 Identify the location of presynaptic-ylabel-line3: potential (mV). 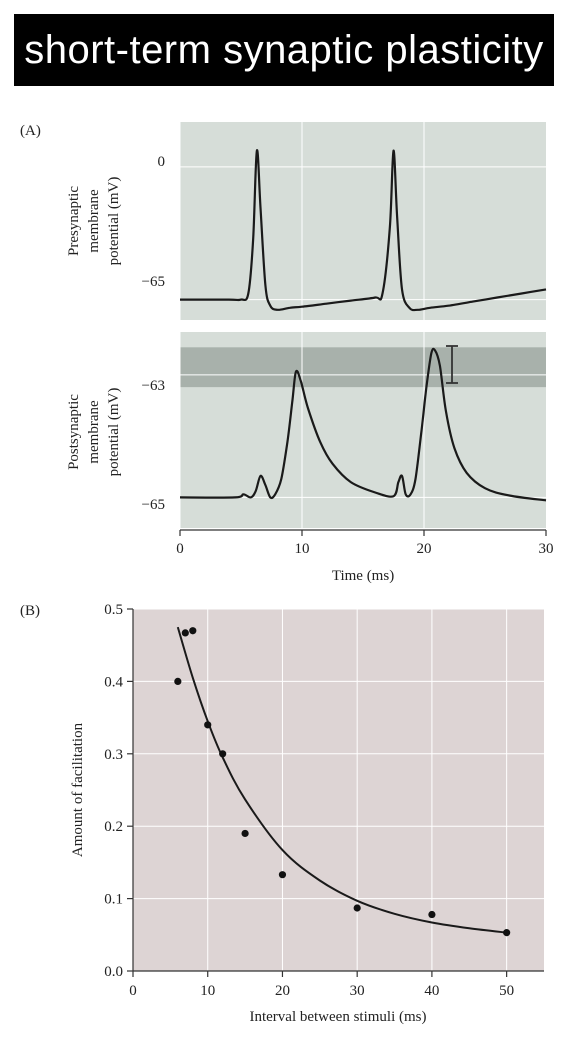
(114, 221).